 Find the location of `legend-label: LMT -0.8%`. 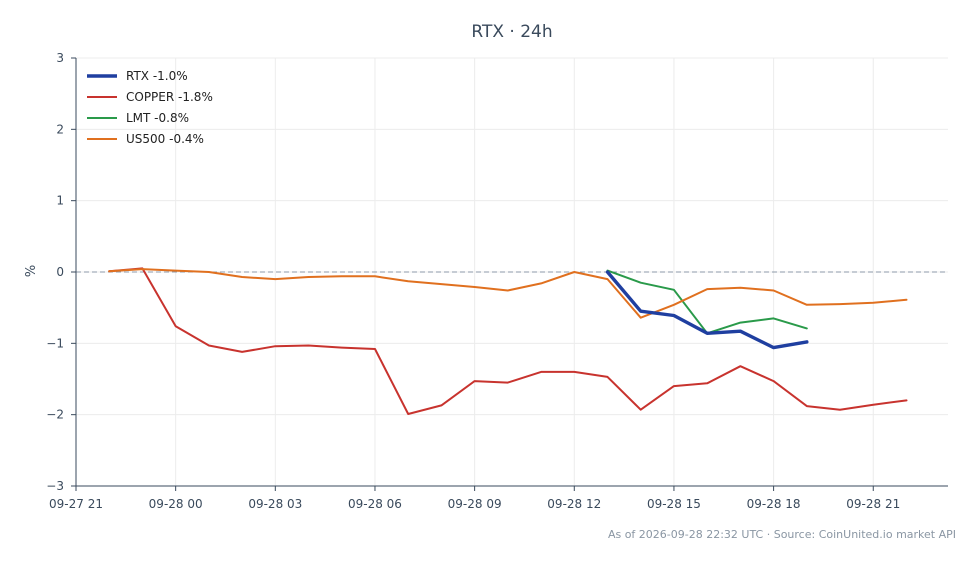

legend-label: LMT -0.8% is located at coordinates (157, 118).